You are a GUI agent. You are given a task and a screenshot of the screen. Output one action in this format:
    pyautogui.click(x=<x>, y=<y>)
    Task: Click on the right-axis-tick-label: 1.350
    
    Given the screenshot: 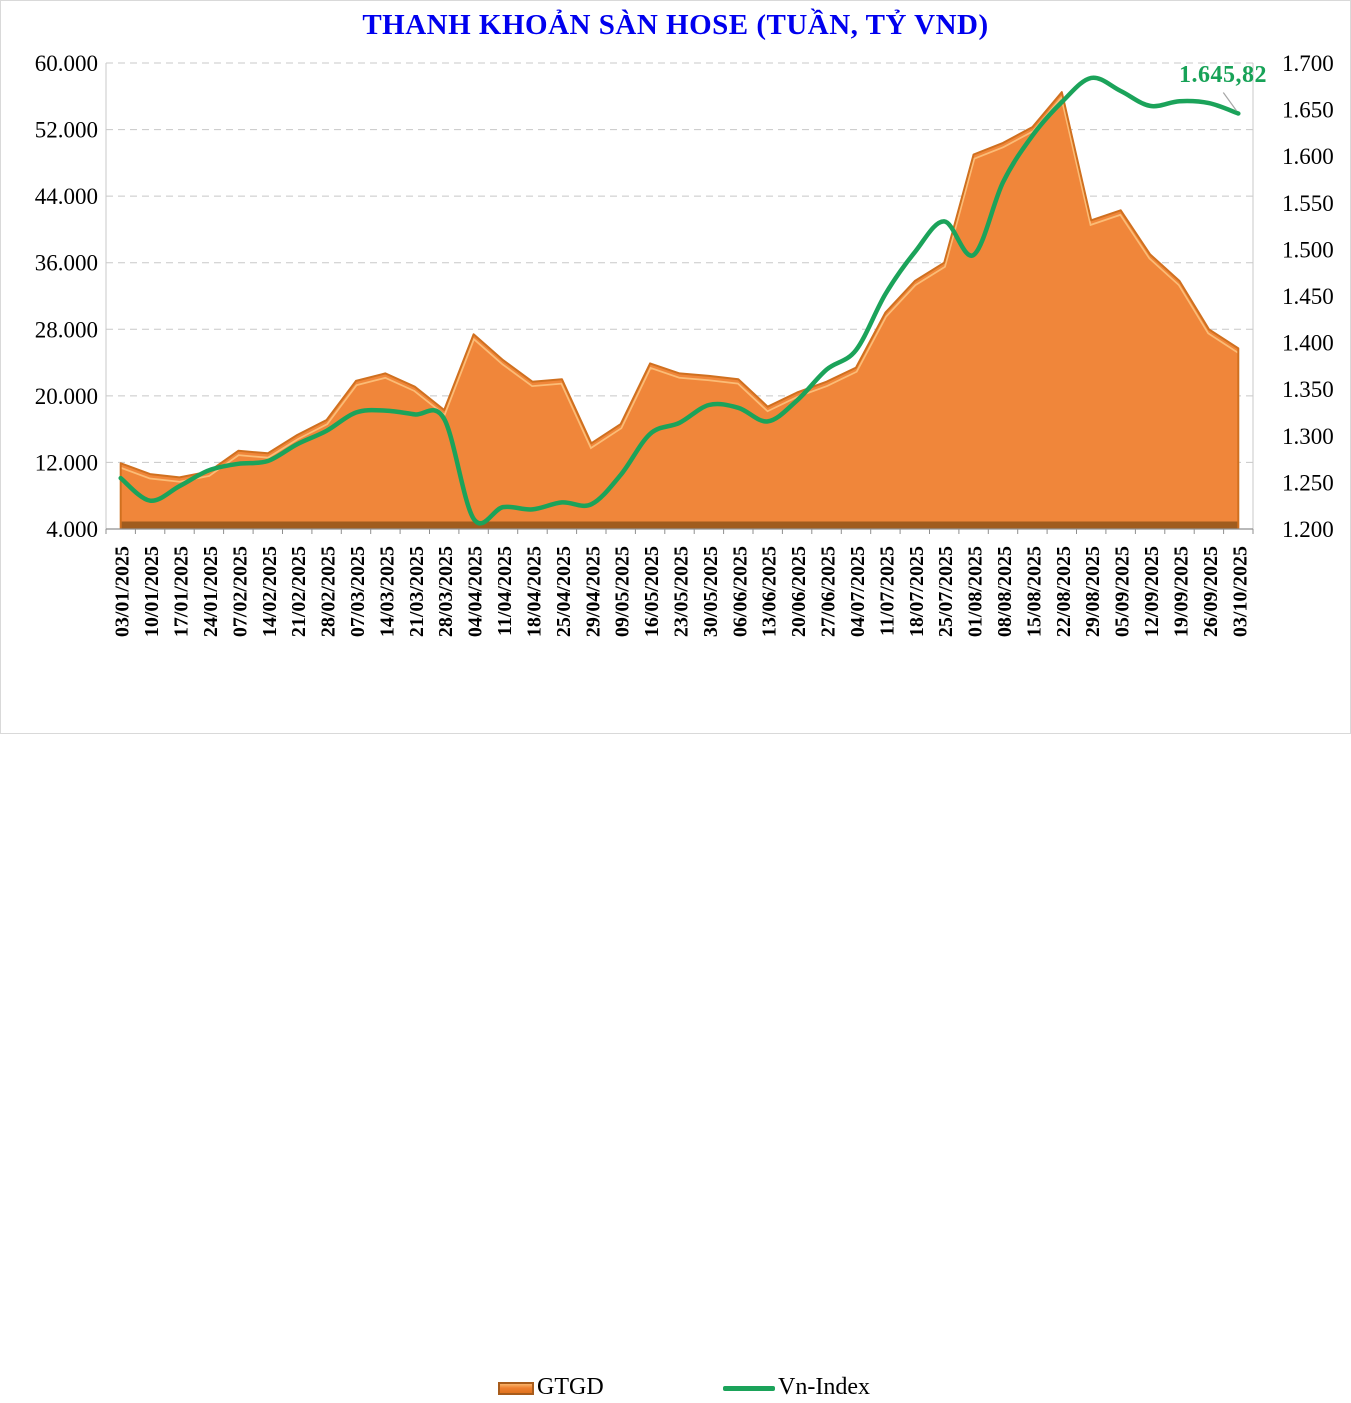 What is the action you would take?
    pyautogui.click(x=1308, y=389)
    